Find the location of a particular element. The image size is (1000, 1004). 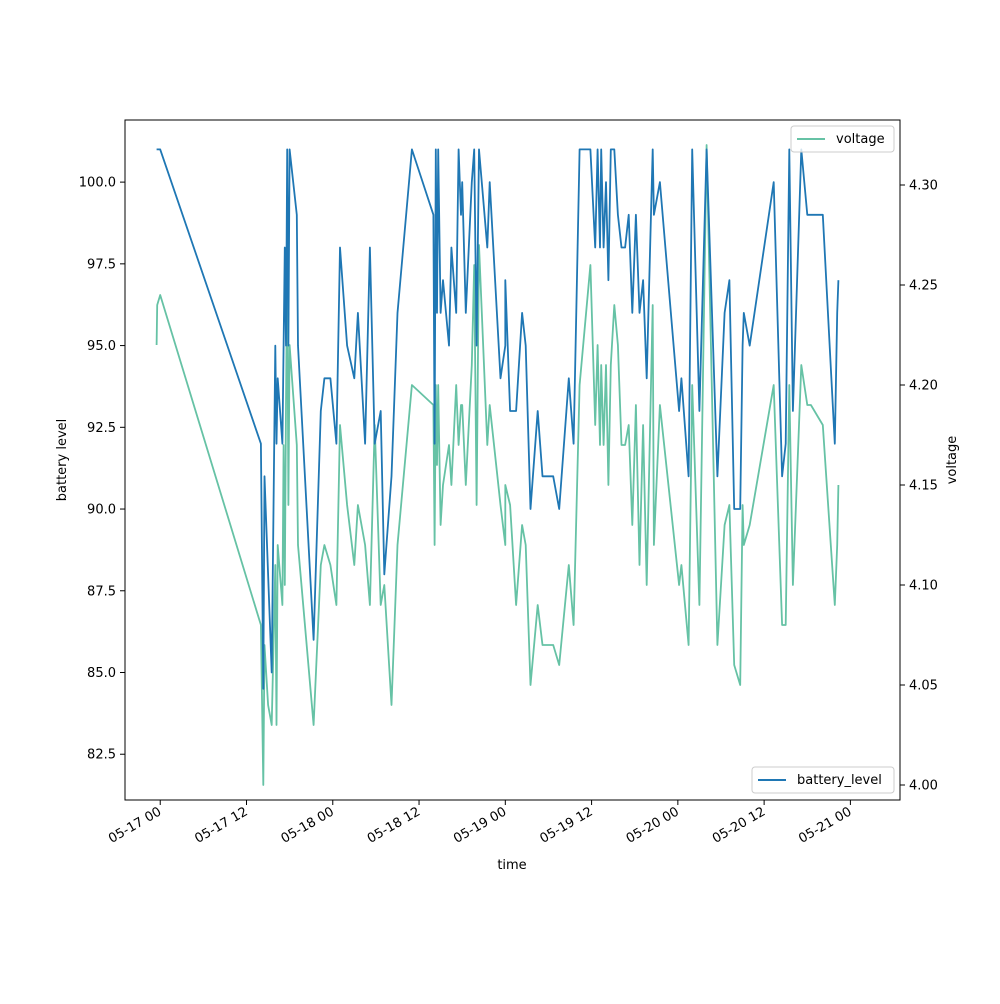

x-tick-label: 05-17 12 is located at coordinates (221, 825).